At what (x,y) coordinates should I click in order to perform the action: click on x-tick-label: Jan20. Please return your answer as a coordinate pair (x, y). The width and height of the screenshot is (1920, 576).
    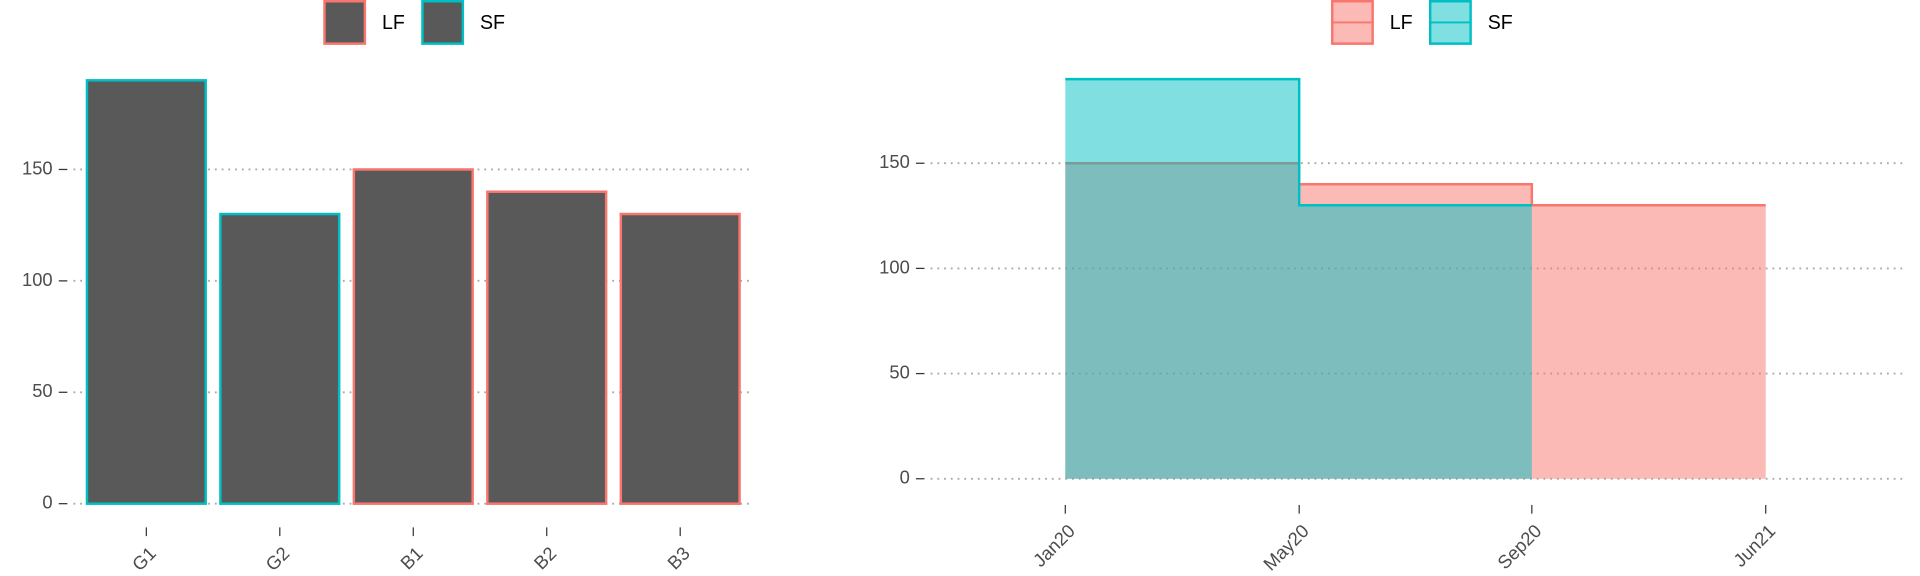
    Looking at the image, I should click on (1054, 545).